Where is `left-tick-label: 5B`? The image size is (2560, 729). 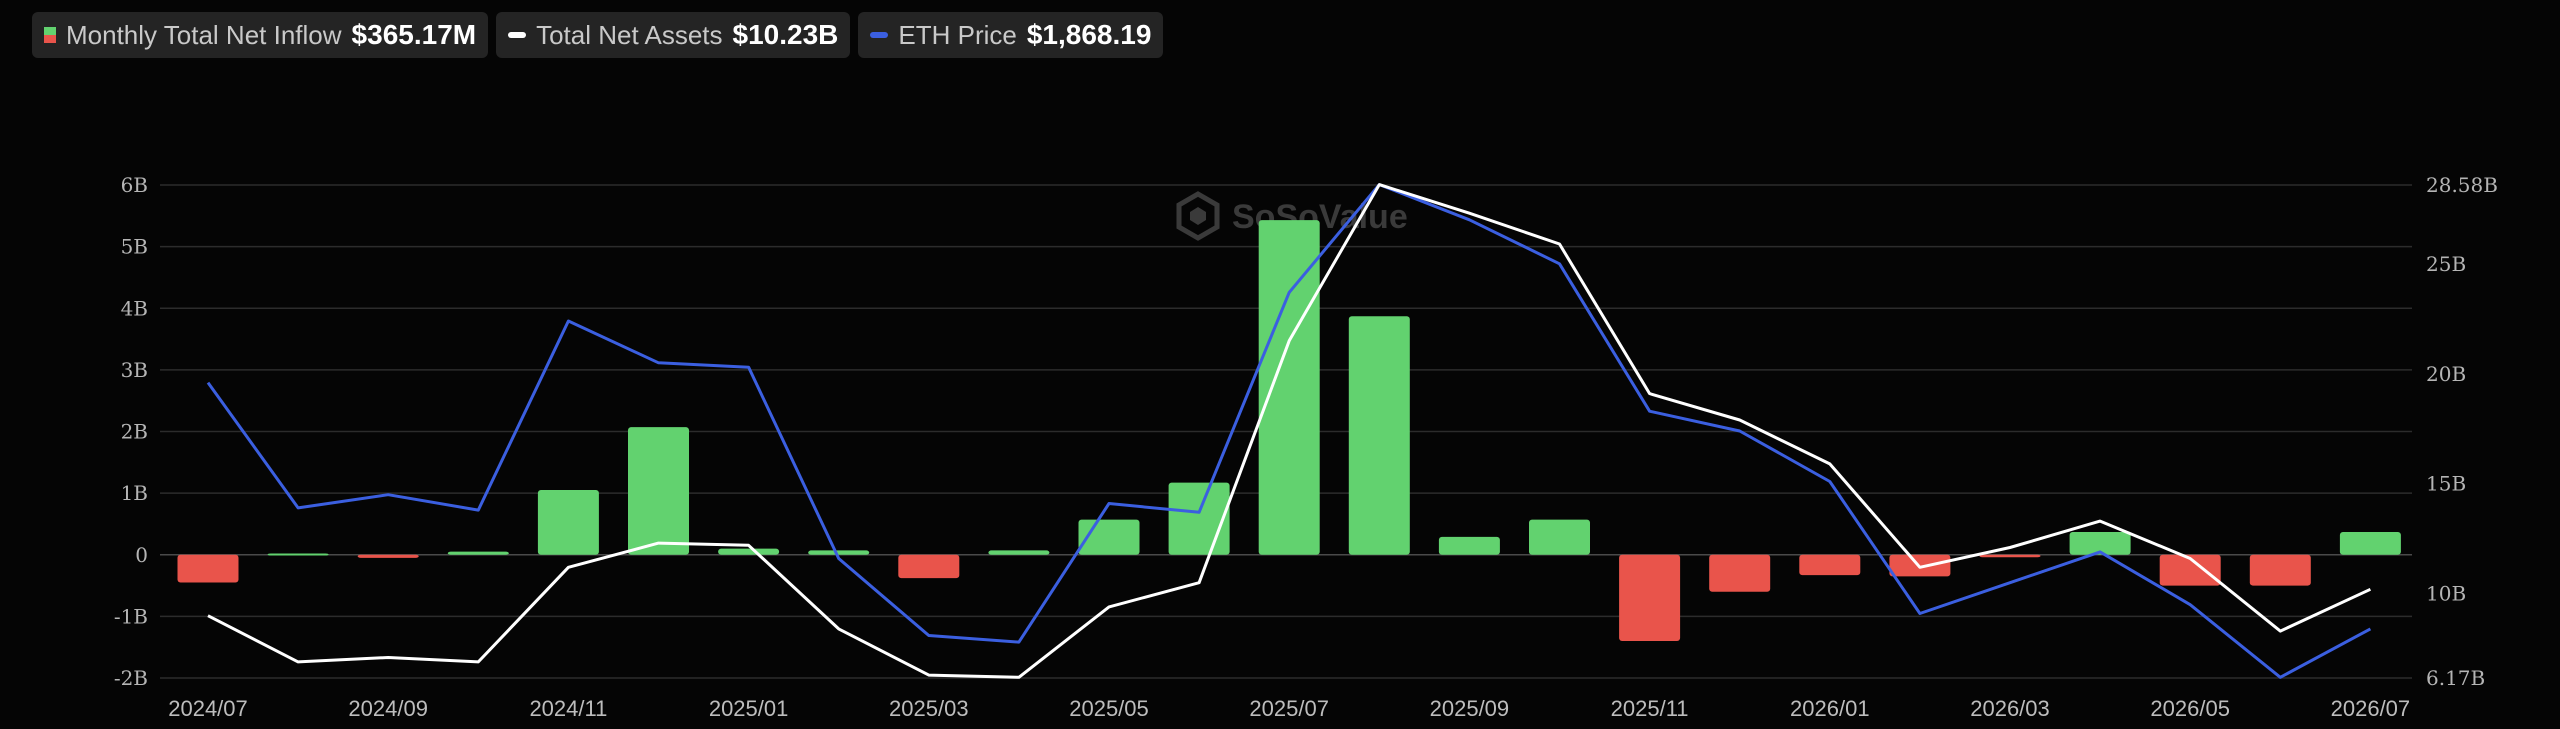
left-tick-label: 5B is located at coordinates (134, 247).